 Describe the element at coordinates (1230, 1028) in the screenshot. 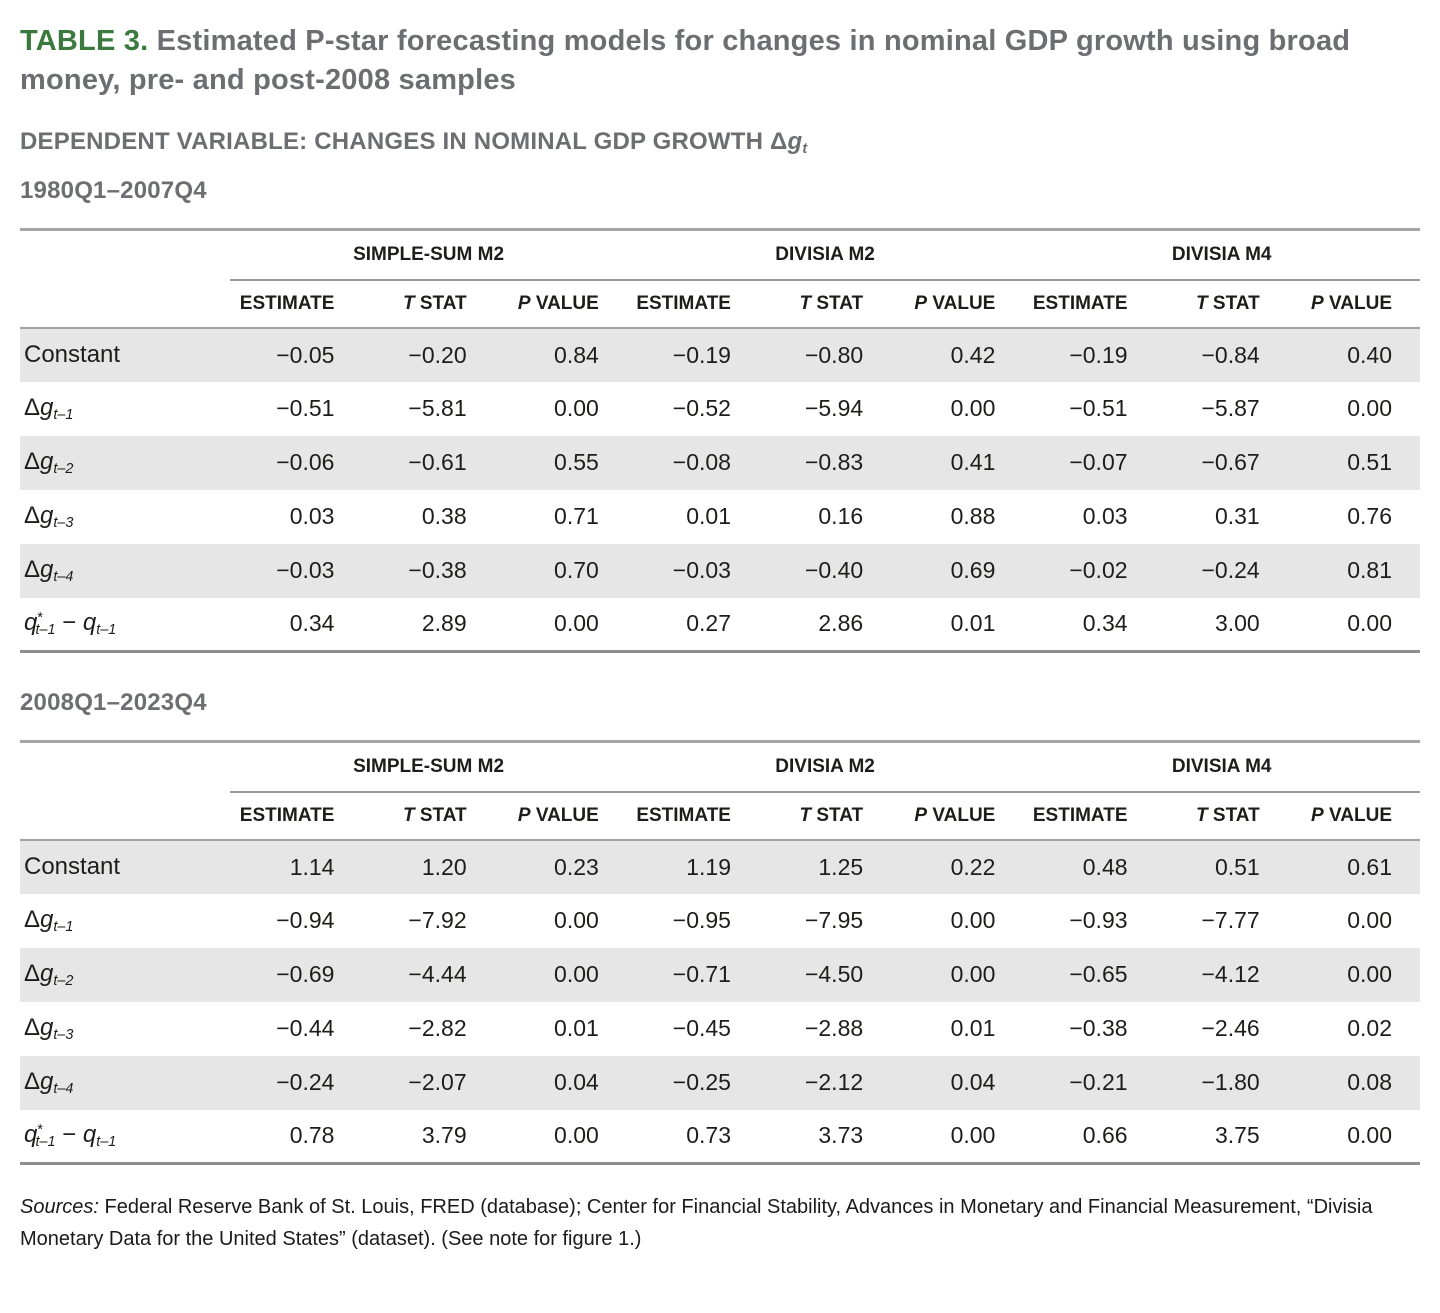

I see `value-cell: −2.46` at that location.